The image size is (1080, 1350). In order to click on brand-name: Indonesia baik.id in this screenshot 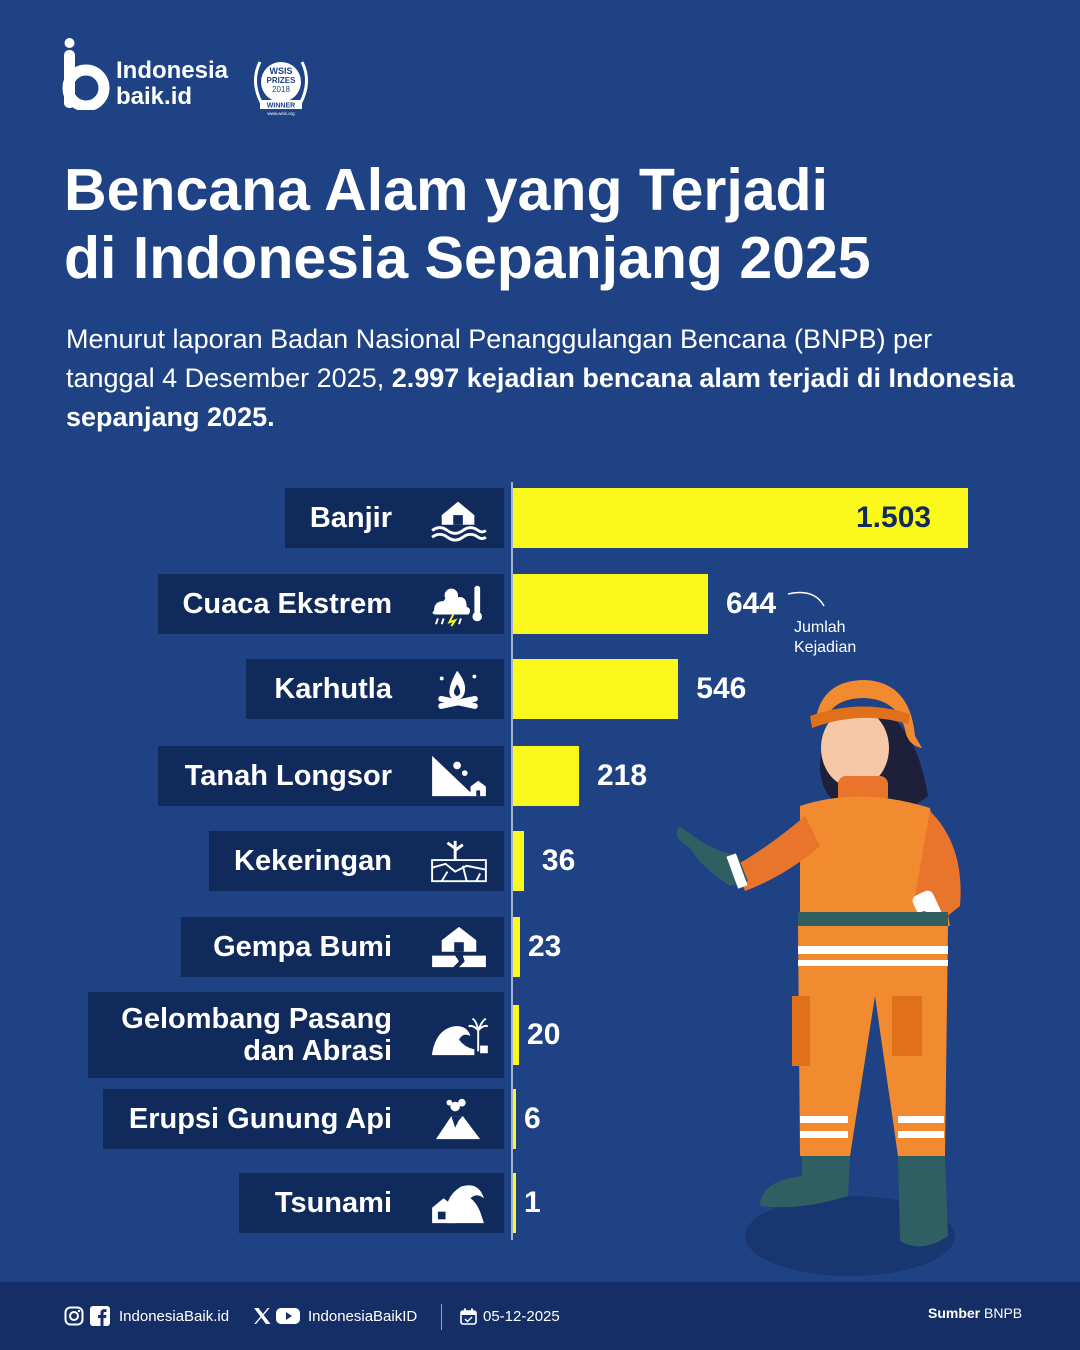, I will do `click(172, 84)`.